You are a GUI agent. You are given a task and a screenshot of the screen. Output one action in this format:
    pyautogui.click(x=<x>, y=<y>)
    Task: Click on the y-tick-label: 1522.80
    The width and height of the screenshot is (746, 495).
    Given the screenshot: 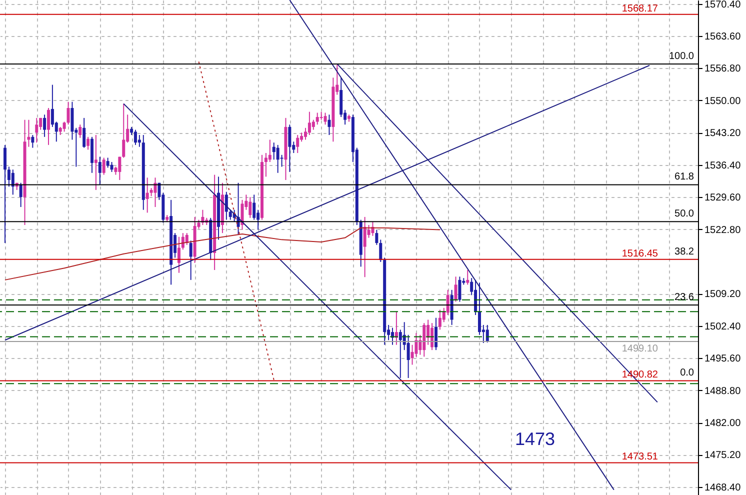 What is the action you would take?
    pyautogui.click(x=723, y=230)
    